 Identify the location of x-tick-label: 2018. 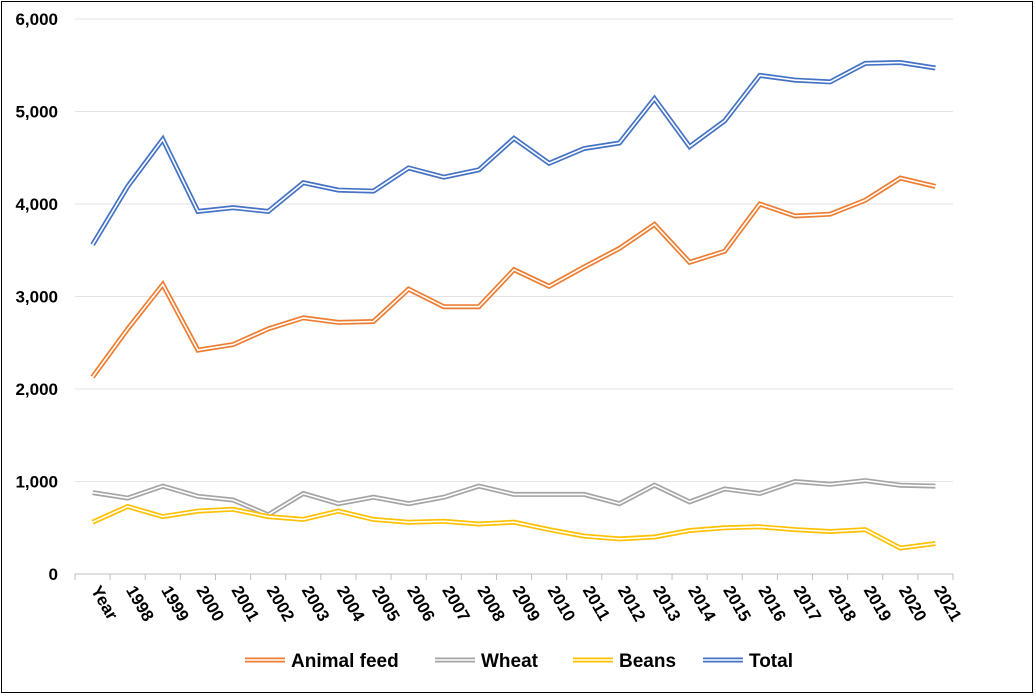
(842, 604).